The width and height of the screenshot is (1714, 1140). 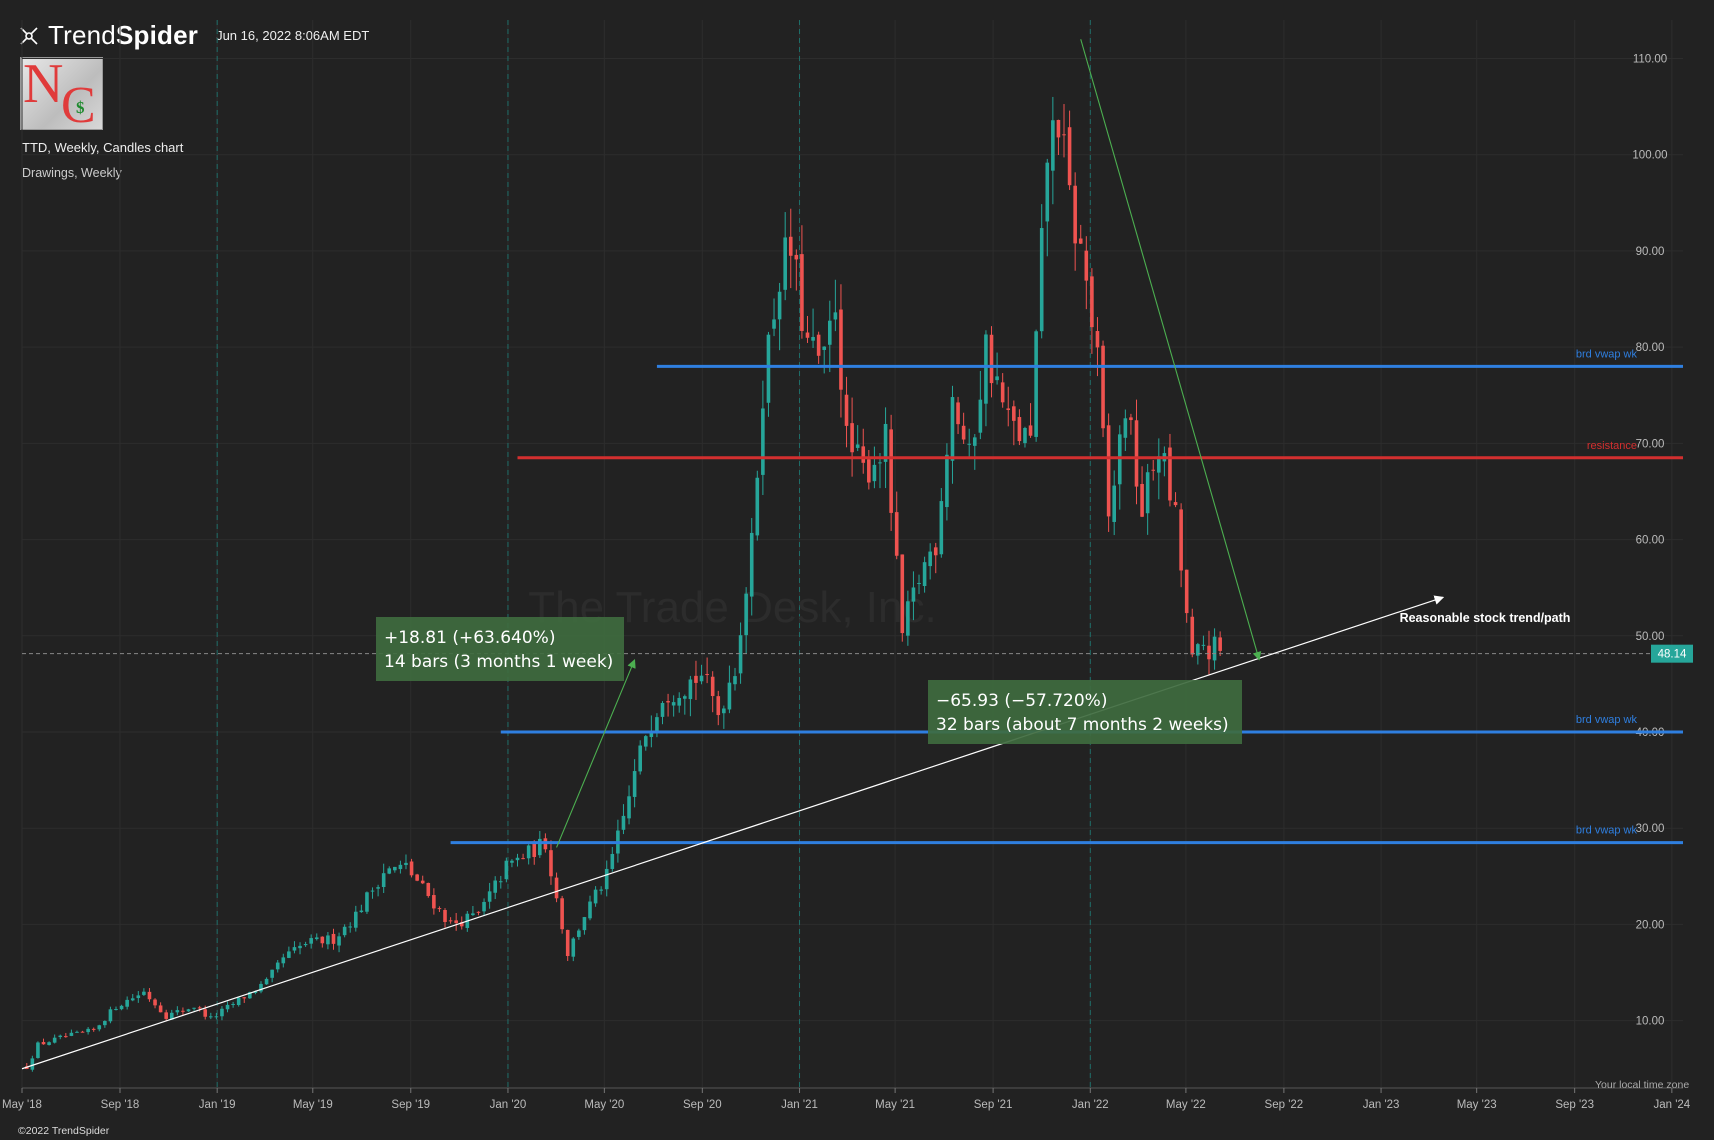 I want to click on measure-down-change: −65.93 (−57.720%), so click(x=1021, y=701).